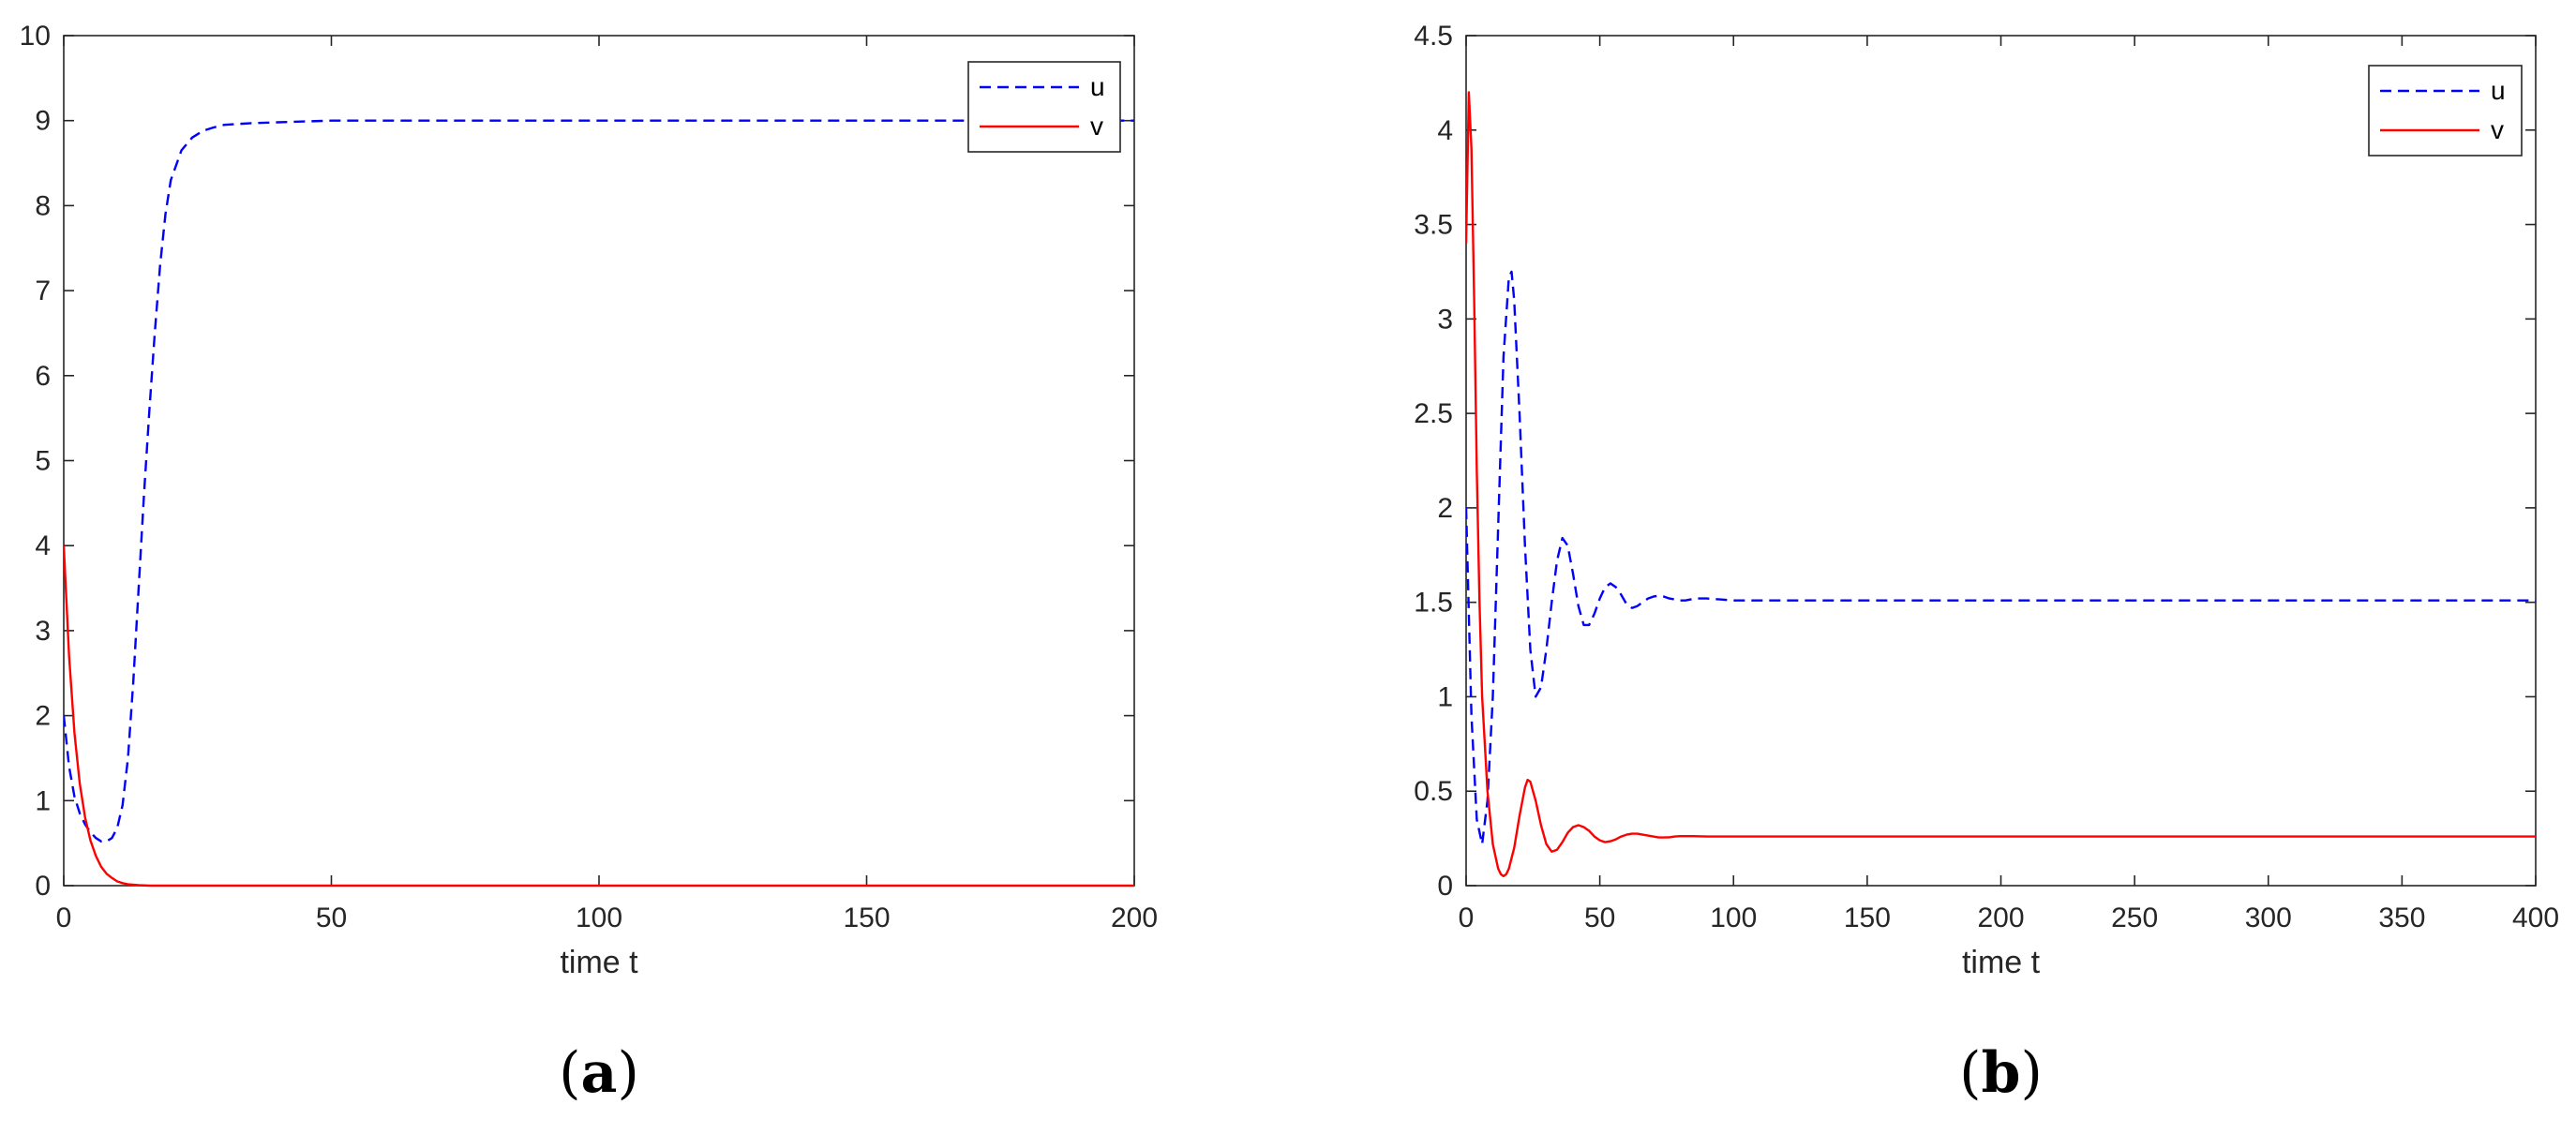 This screenshot has height=1134, width=2576. I want to click on series-line-v, so click(599, 717).